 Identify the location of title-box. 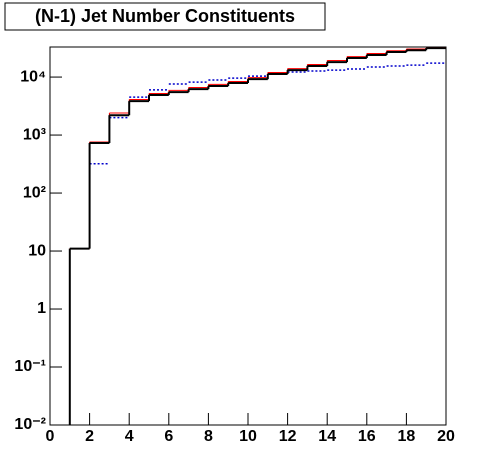
(165, 16).